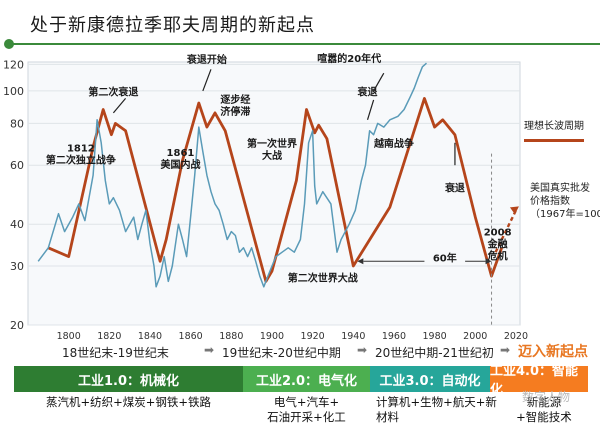  Describe the element at coordinates (113, 91) in the screenshot. I see `chart-annotation: 第二次衰退` at that location.